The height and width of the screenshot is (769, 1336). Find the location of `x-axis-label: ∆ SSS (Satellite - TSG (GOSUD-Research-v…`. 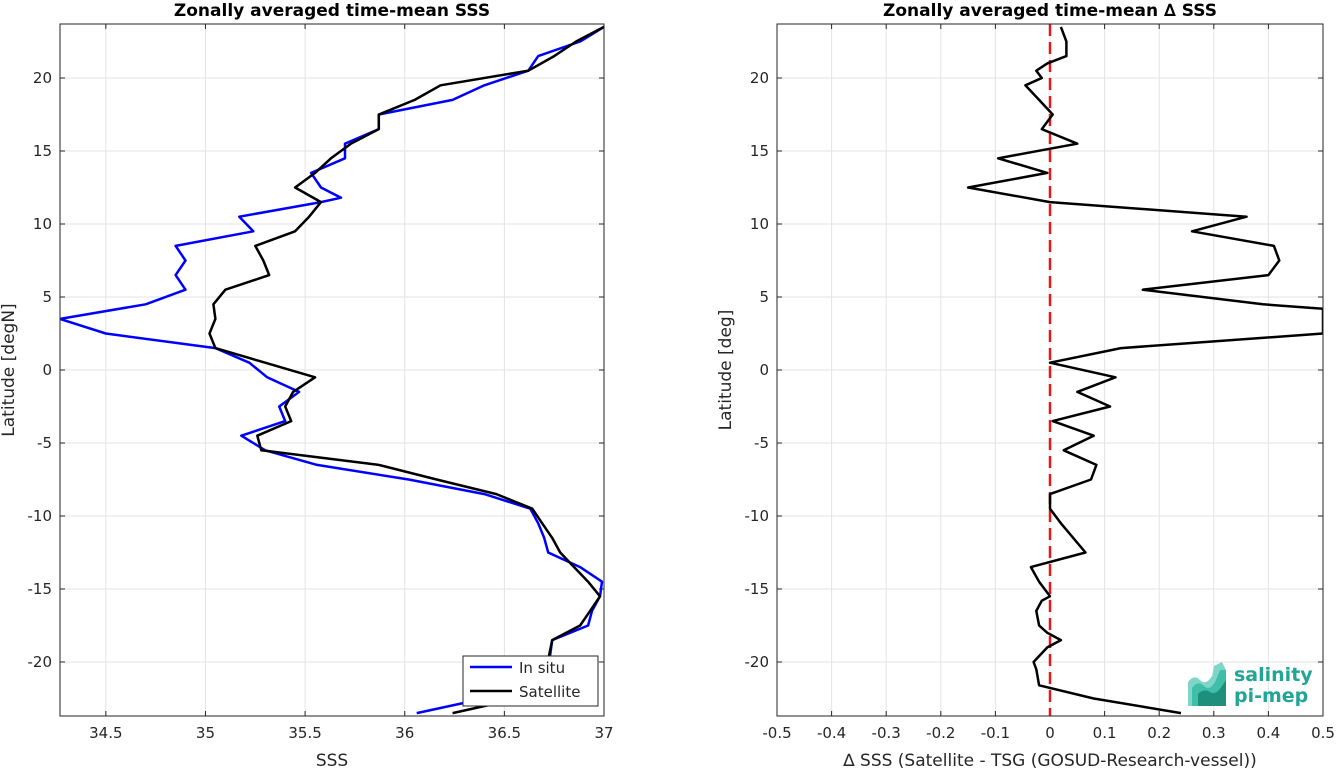

x-axis-label: ∆ SSS (Satellite - TSG (GOSUD-Research-v… is located at coordinates (1049, 760).